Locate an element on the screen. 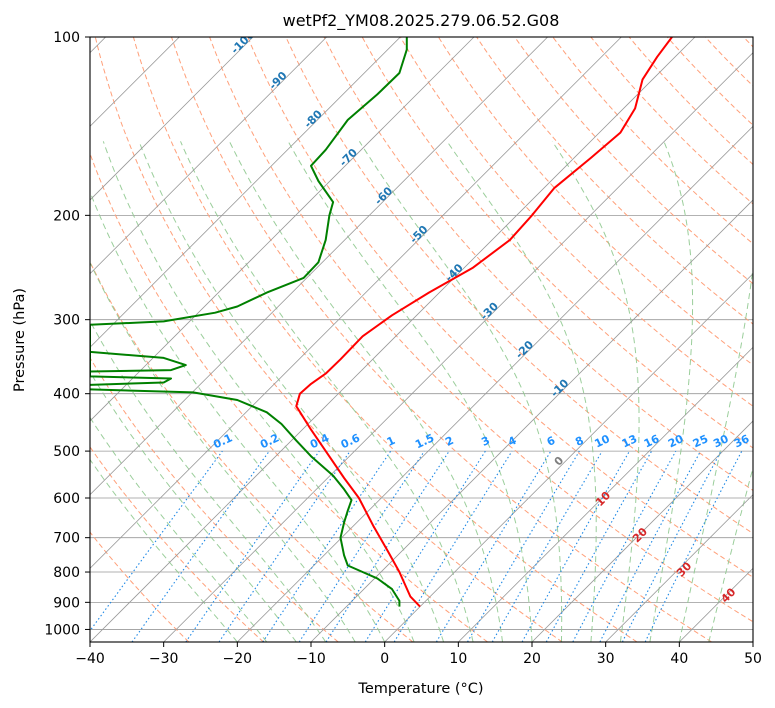  y-tick-label: 600 is located at coordinates (66, 499).